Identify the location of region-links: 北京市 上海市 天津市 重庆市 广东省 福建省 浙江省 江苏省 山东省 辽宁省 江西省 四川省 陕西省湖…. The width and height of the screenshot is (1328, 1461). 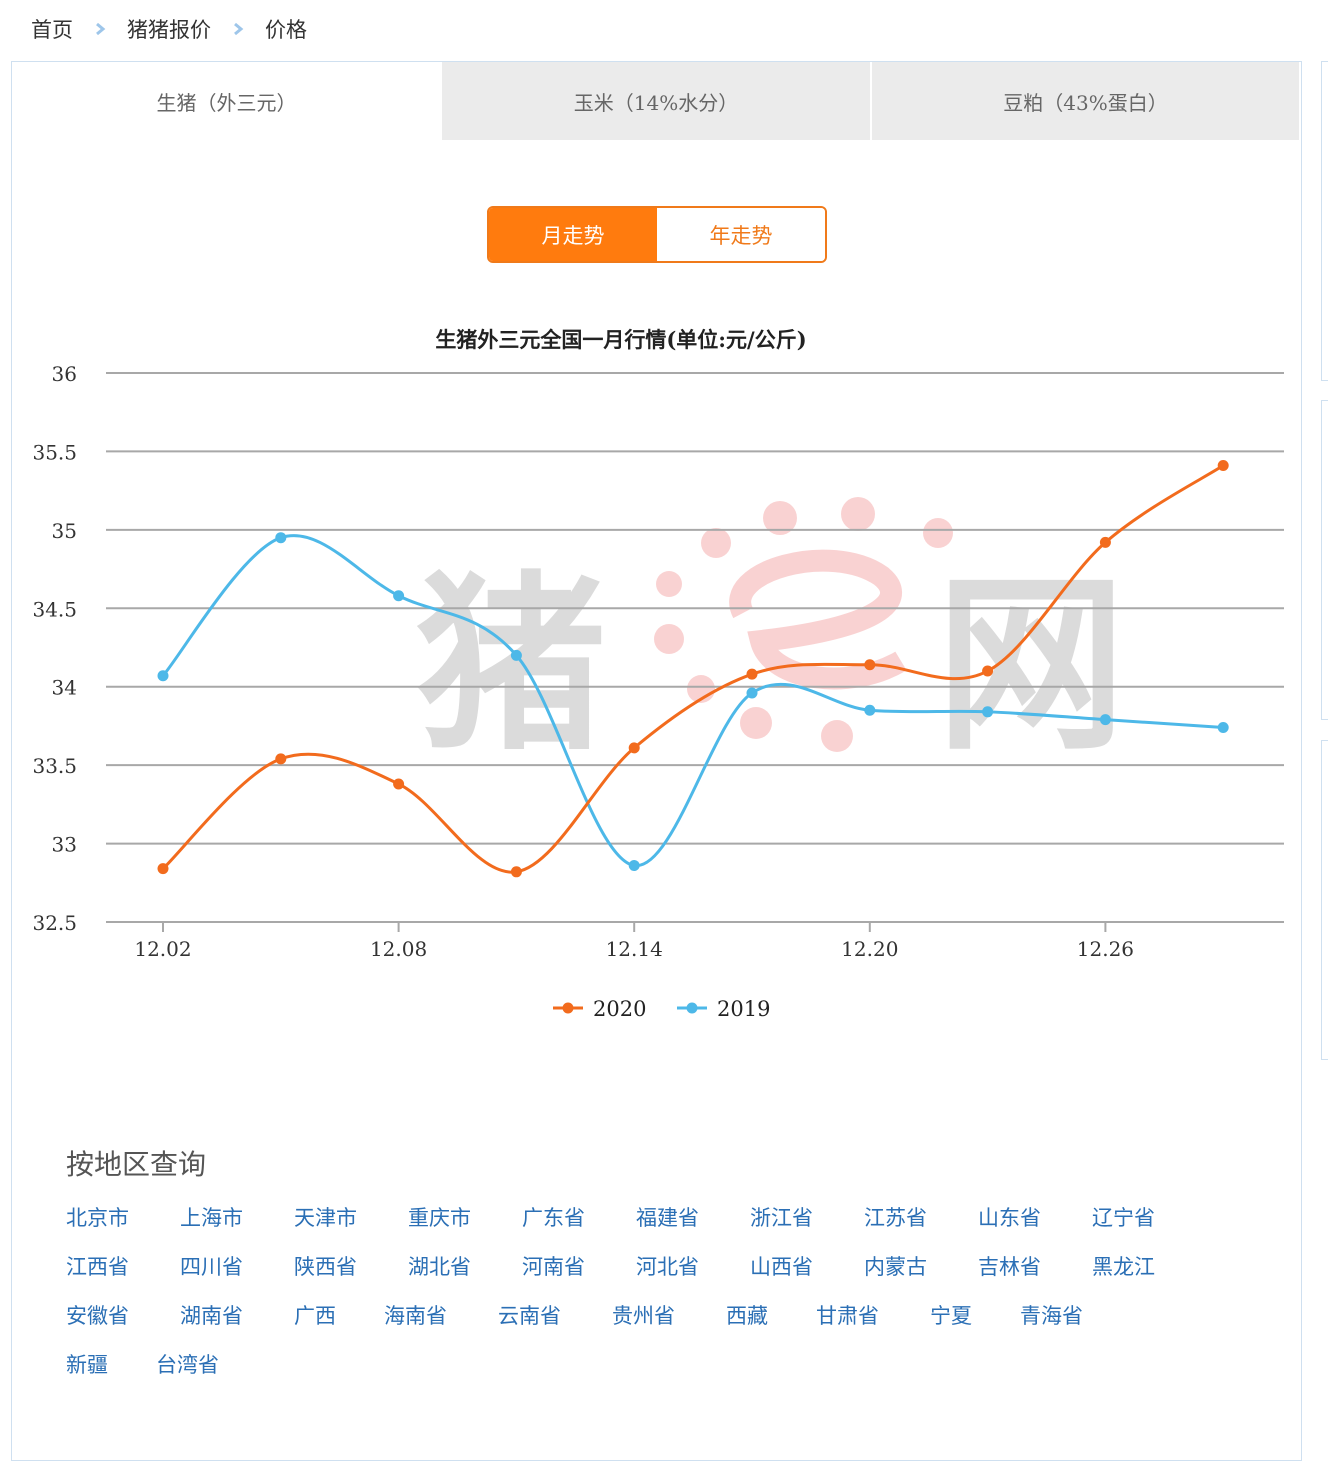
(641, 1304).